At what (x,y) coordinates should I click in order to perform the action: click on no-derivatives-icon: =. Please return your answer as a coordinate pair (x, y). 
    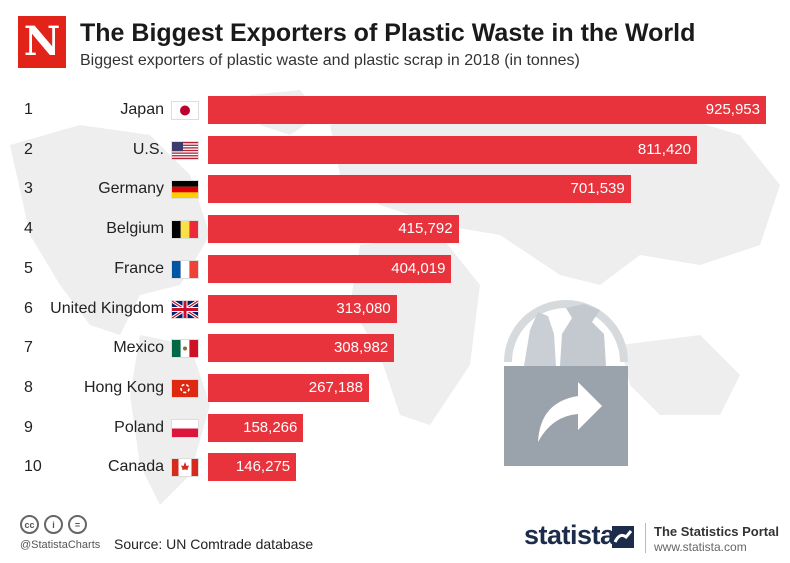
    Looking at the image, I should click on (77, 524).